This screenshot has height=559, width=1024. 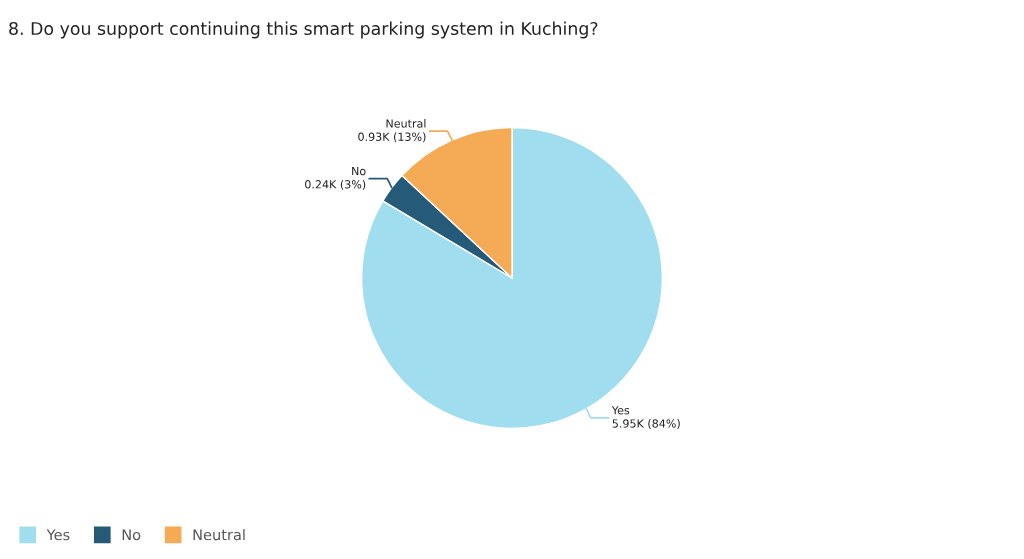 What do you see at coordinates (131, 535) in the screenshot?
I see `legend-label: No` at bounding box center [131, 535].